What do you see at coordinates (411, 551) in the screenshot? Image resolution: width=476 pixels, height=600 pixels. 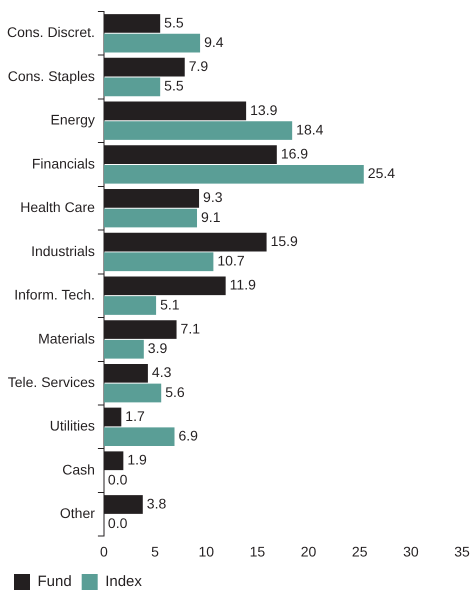 I see `x-tick-label: 30` at bounding box center [411, 551].